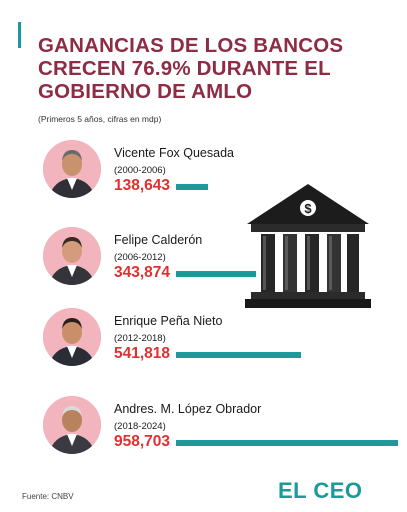  I want to click on chart-title-line: CRECEN 76.9% DURANTE EL, so click(184, 68).